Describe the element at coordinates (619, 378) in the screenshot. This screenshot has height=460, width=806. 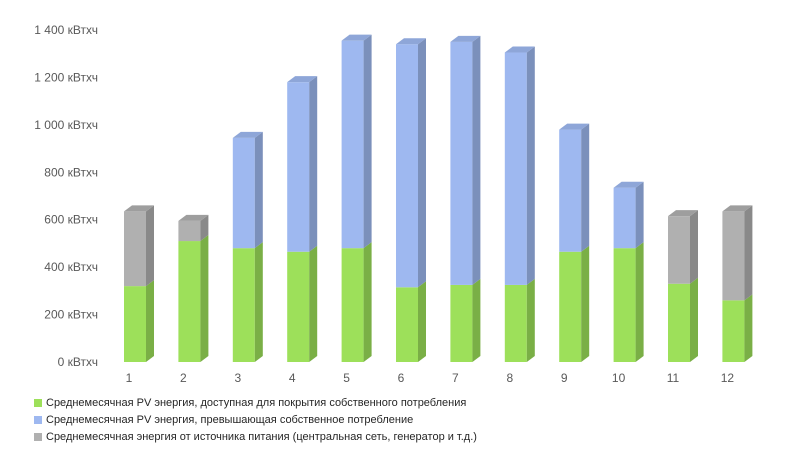
I see `x-tick-label: 10` at that location.